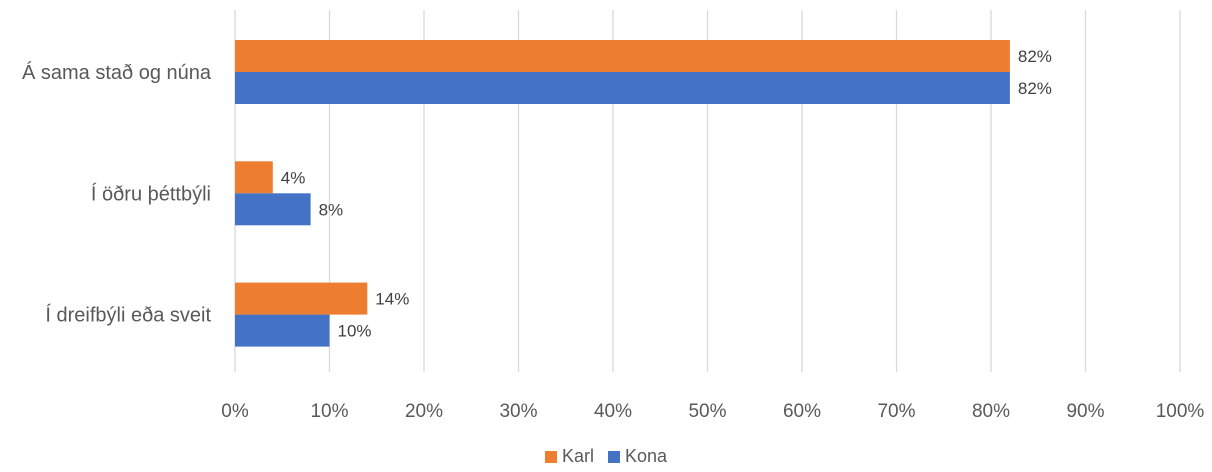  I want to click on legend-item-kona: Kona, so click(637, 456).